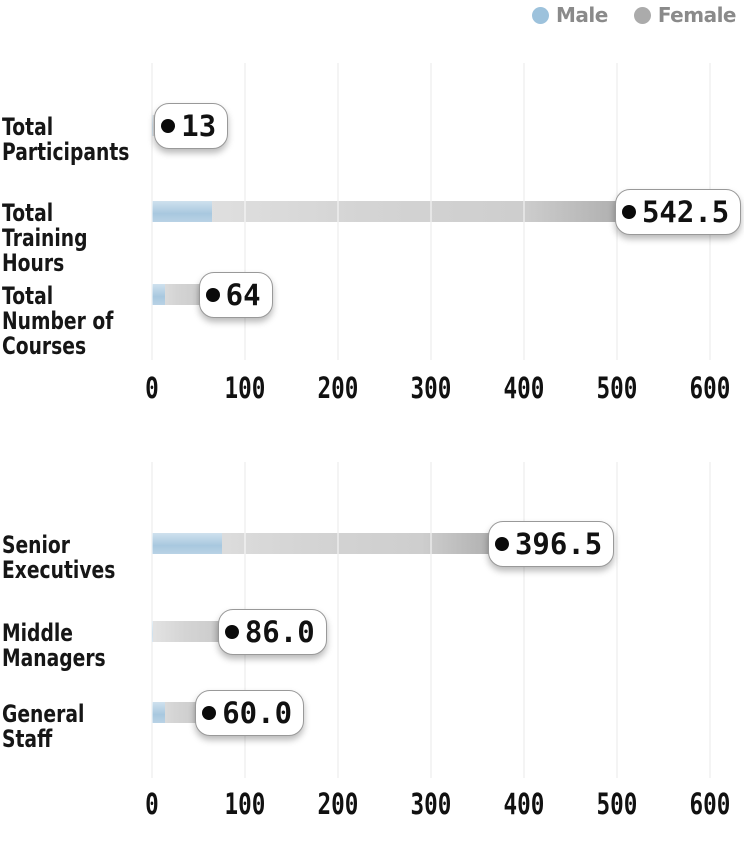 The height and width of the screenshot is (848, 744). Describe the element at coordinates (257, 712) in the screenshot. I see `callout-value: 60.0` at that location.